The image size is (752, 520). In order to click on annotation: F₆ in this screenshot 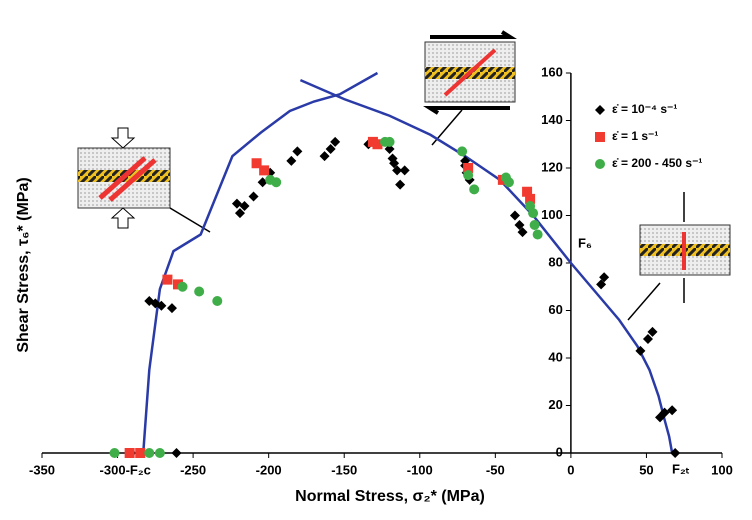, I will do `click(585, 242)`.